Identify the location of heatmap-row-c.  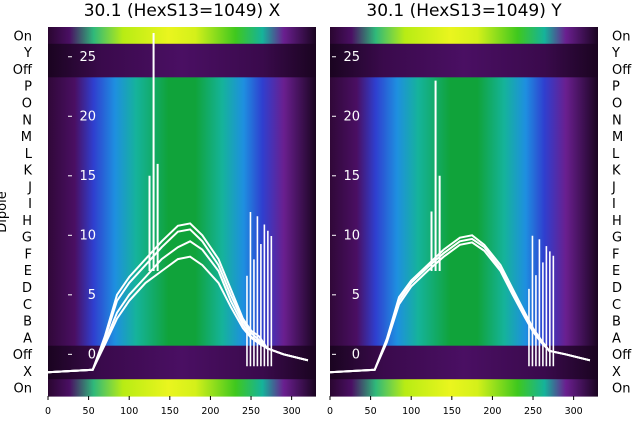
(464, 304).